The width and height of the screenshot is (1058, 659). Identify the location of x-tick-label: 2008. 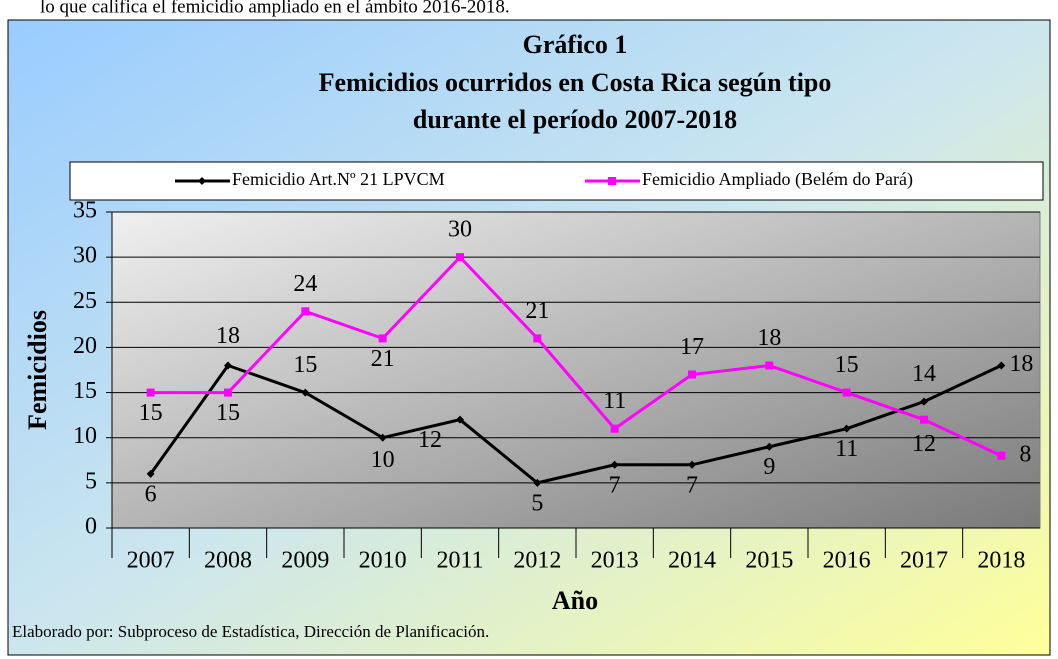
(228, 561).